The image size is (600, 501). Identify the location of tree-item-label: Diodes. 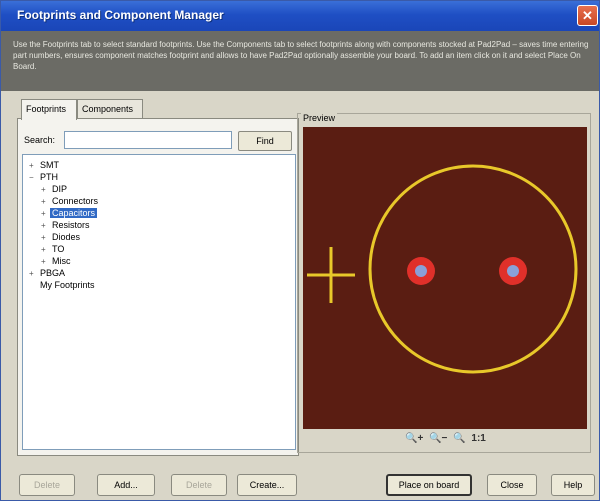
(66, 237).